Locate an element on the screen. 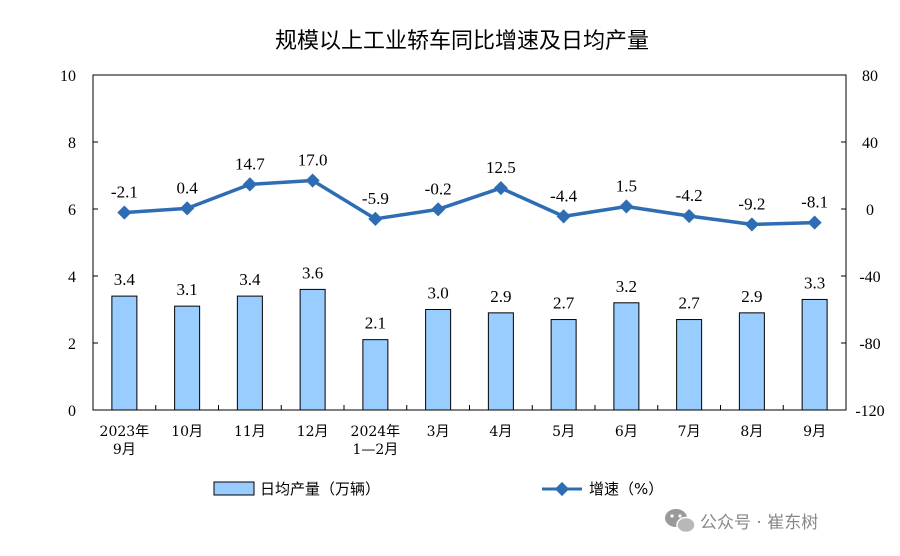 Image resolution: width=900 pixels, height=556 pixels. watermark-text: 公众号 · 崔东树 is located at coordinates (759, 523).